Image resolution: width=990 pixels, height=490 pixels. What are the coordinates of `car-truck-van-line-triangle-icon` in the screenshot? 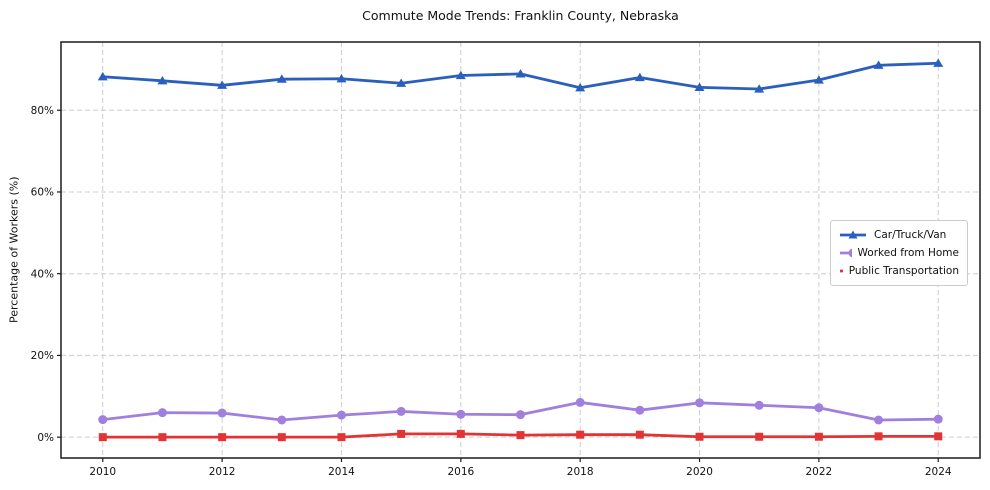 It's located at (853, 234).